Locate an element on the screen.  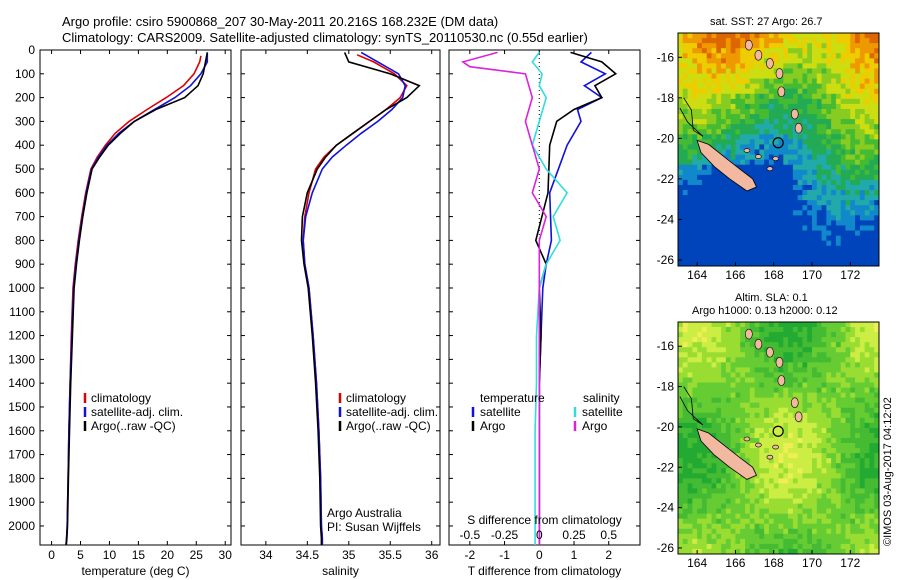
depth-tick-label: 1500 is located at coordinates (21, 407).